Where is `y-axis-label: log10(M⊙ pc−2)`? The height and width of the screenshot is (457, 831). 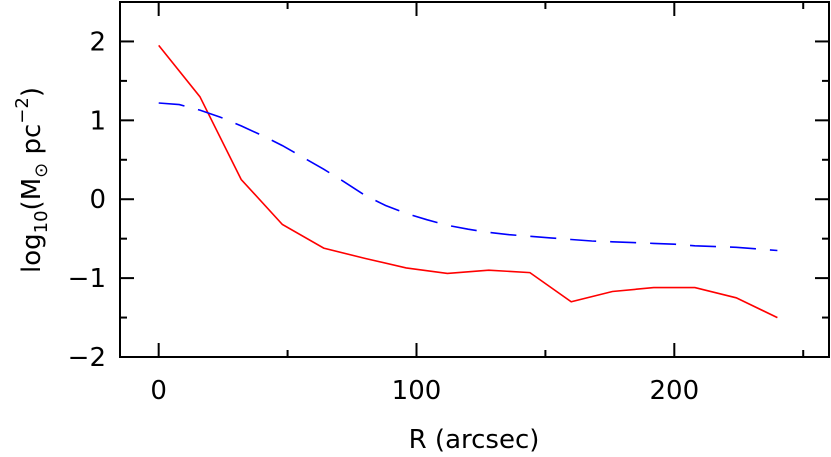 y-axis-label: log10(M⊙ pc−2) is located at coordinates (32, 180).